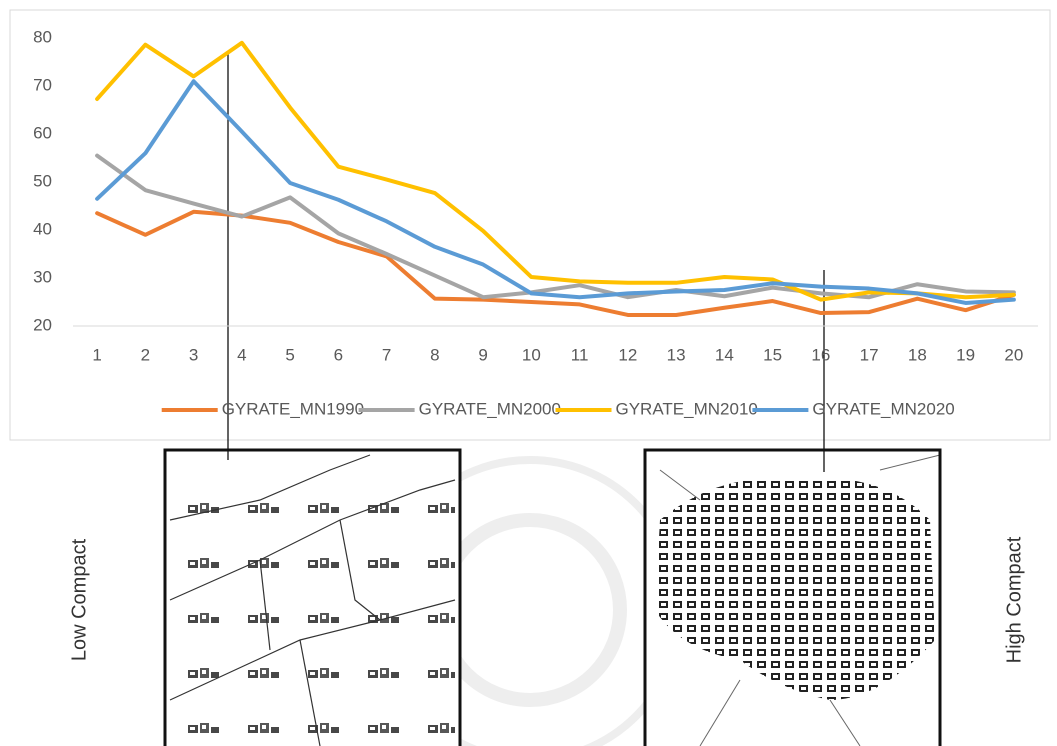 The width and height of the screenshot is (1057, 746). I want to click on x-tick-label: 3, so click(193, 354).